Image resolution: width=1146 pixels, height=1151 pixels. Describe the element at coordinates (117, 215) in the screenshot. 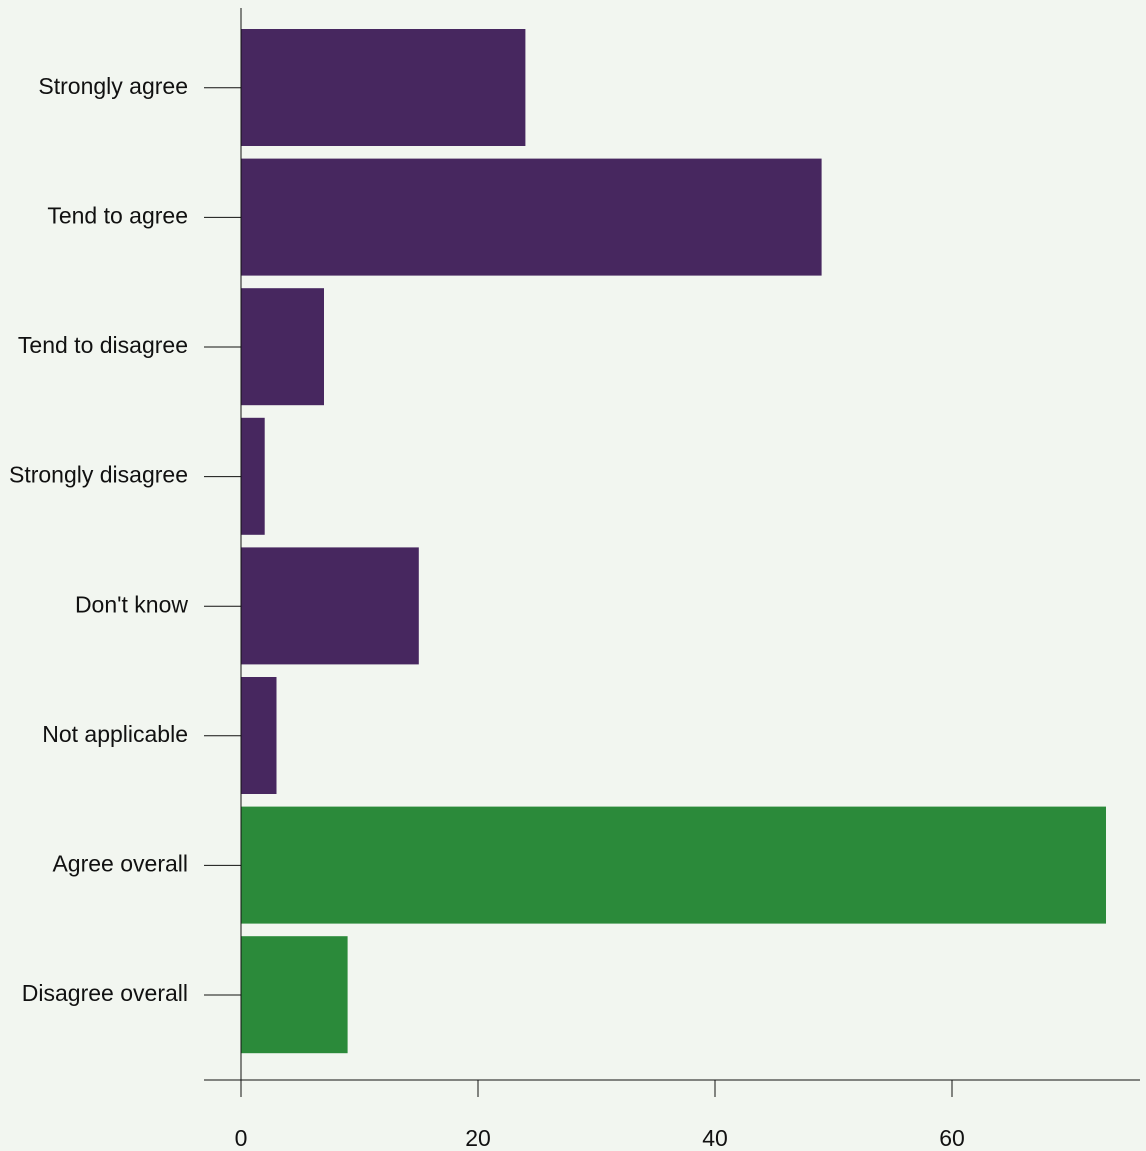

I see `y-tick-label: Tend to agree` at that location.